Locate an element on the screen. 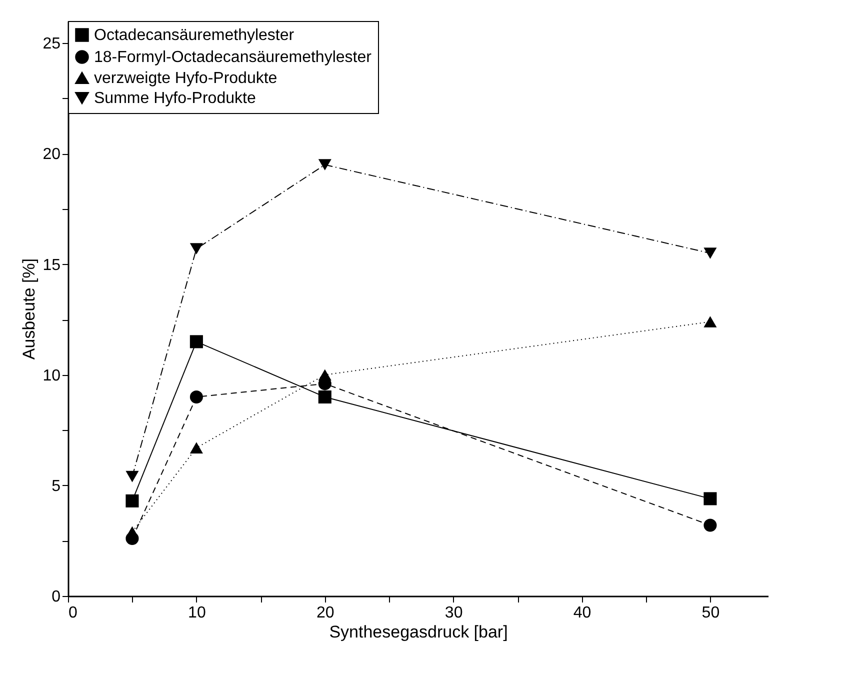 The height and width of the screenshot is (694, 855). y-tick-label: 15 is located at coordinates (51, 265).